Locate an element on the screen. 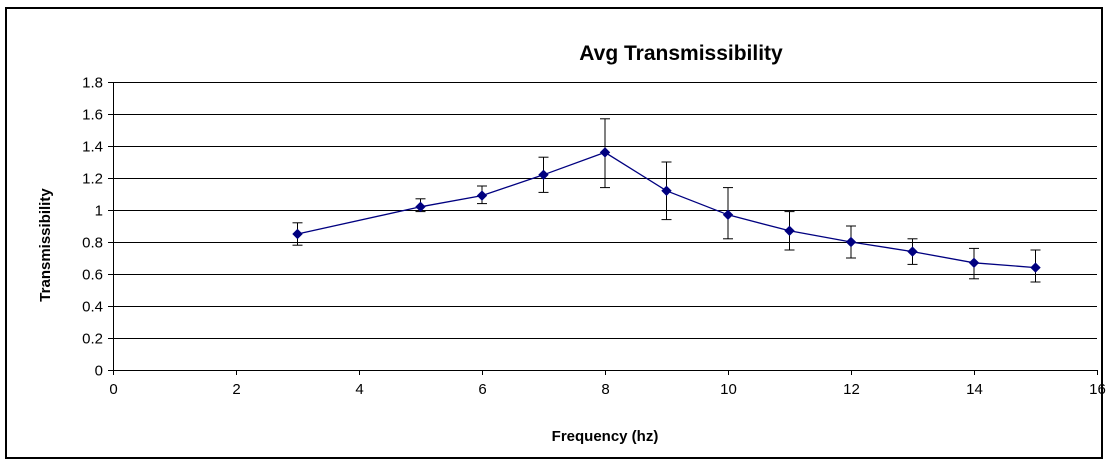  x-axis-label: Frequency (hz) is located at coordinates (605, 436).